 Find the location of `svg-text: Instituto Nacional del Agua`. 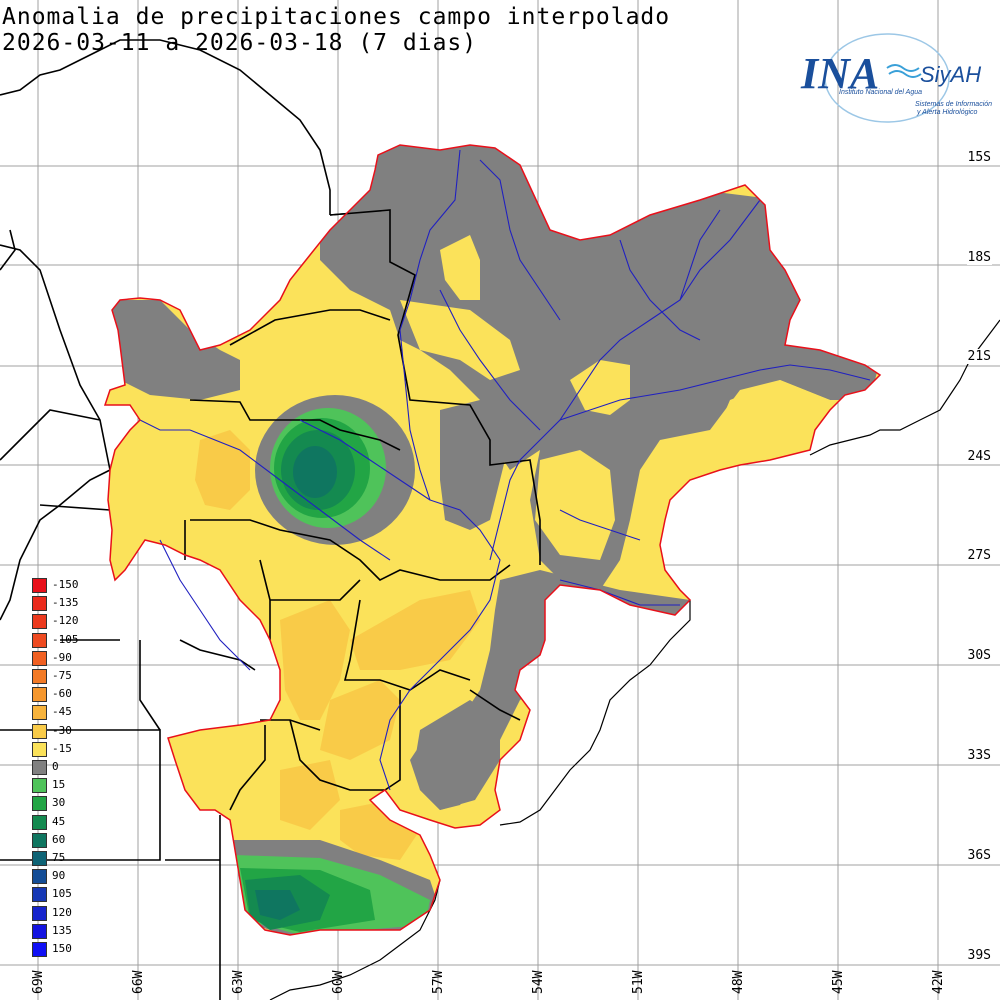

svg-text: Instituto Nacional del Agua is located at coordinates (880, 92).